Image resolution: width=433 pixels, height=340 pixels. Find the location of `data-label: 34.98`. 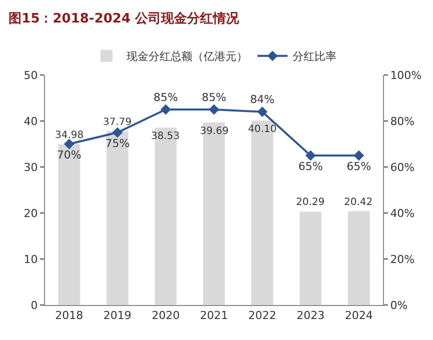

data-label: 34.98 is located at coordinates (69, 135).